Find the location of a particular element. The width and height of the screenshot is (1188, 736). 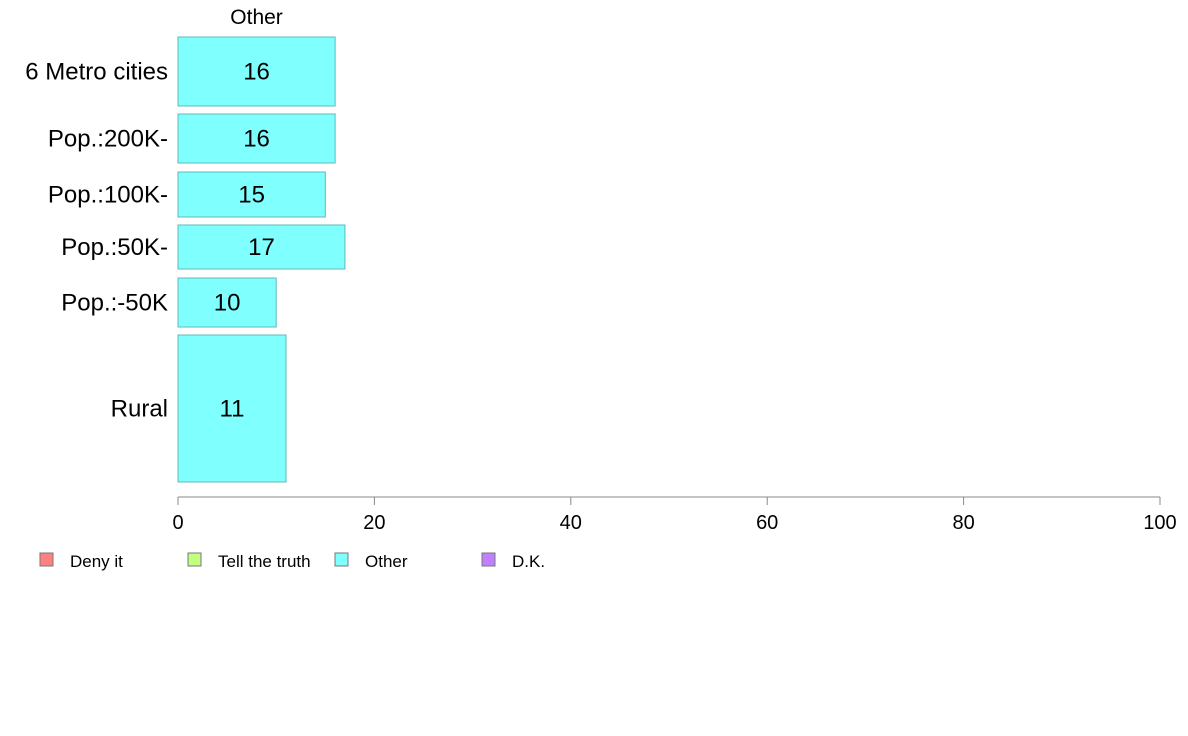

data-label: 15 is located at coordinates (251, 195).